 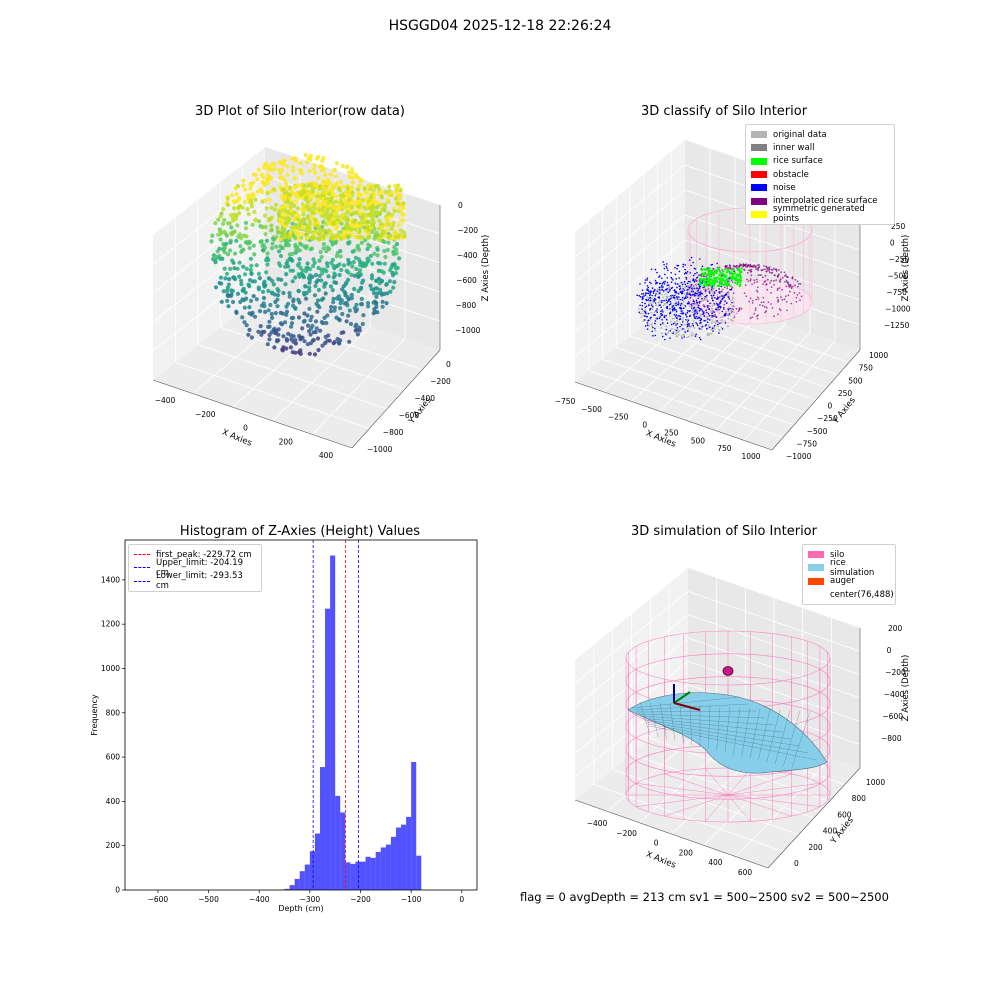 What do you see at coordinates (360, 899) in the screenshot?
I see `x-tick-label: −200` at bounding box center [360, 899].